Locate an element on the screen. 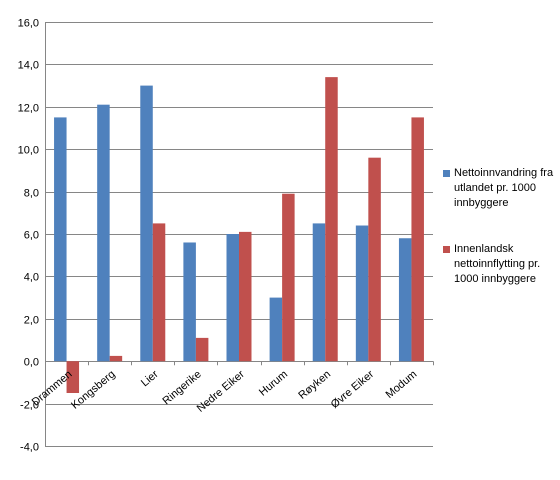 The height and width of the screenshot is (480, 560). y-tick-label: -4,0 is located at coordinates (29, 448).